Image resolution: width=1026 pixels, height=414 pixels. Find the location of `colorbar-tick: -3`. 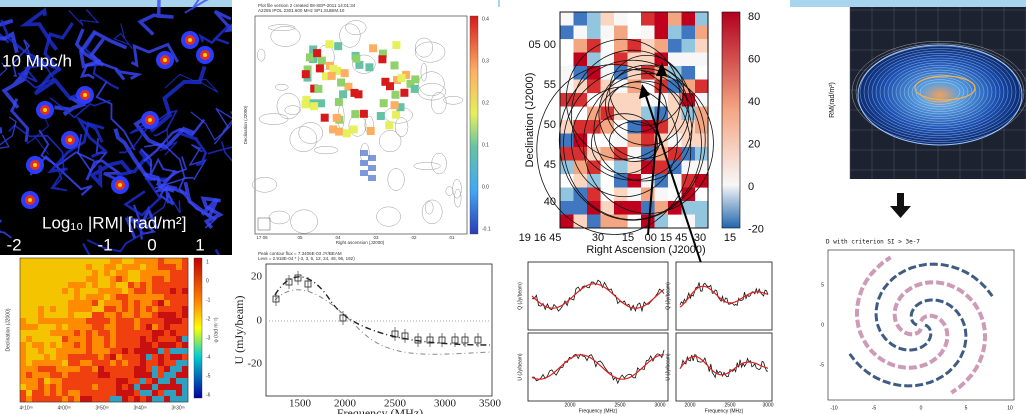

colorbar-tick: -3 is located at coordinates (208, 338).